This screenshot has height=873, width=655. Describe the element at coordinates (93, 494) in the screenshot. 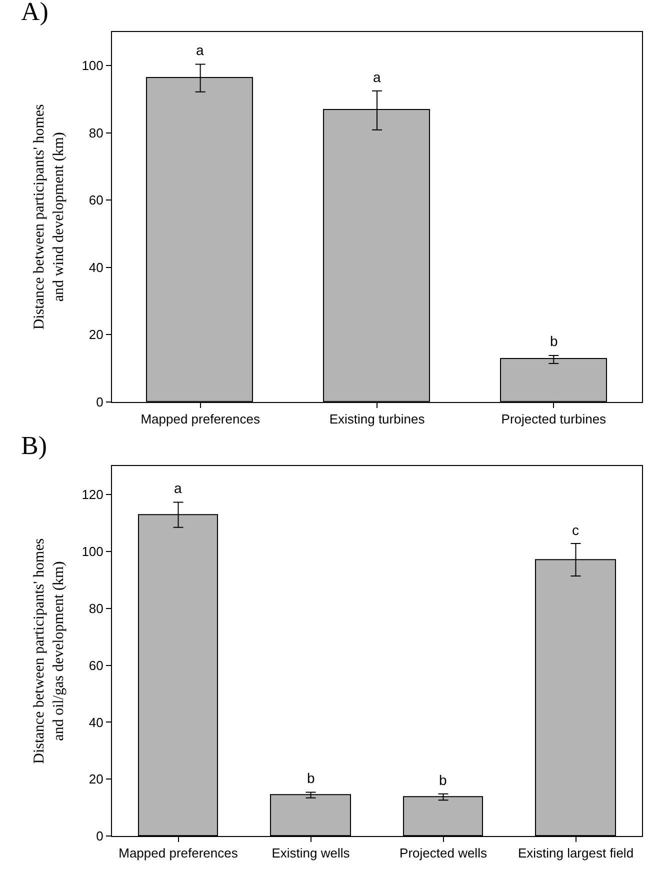

I see `y-tick-label: 120` at that location.